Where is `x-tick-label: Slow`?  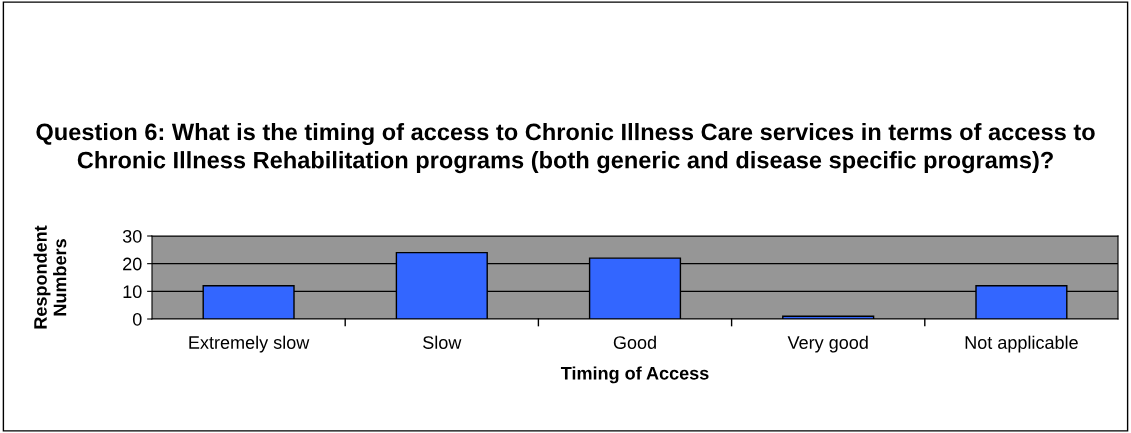
x-tick-label: Slow is located at coordinates (442, 342).